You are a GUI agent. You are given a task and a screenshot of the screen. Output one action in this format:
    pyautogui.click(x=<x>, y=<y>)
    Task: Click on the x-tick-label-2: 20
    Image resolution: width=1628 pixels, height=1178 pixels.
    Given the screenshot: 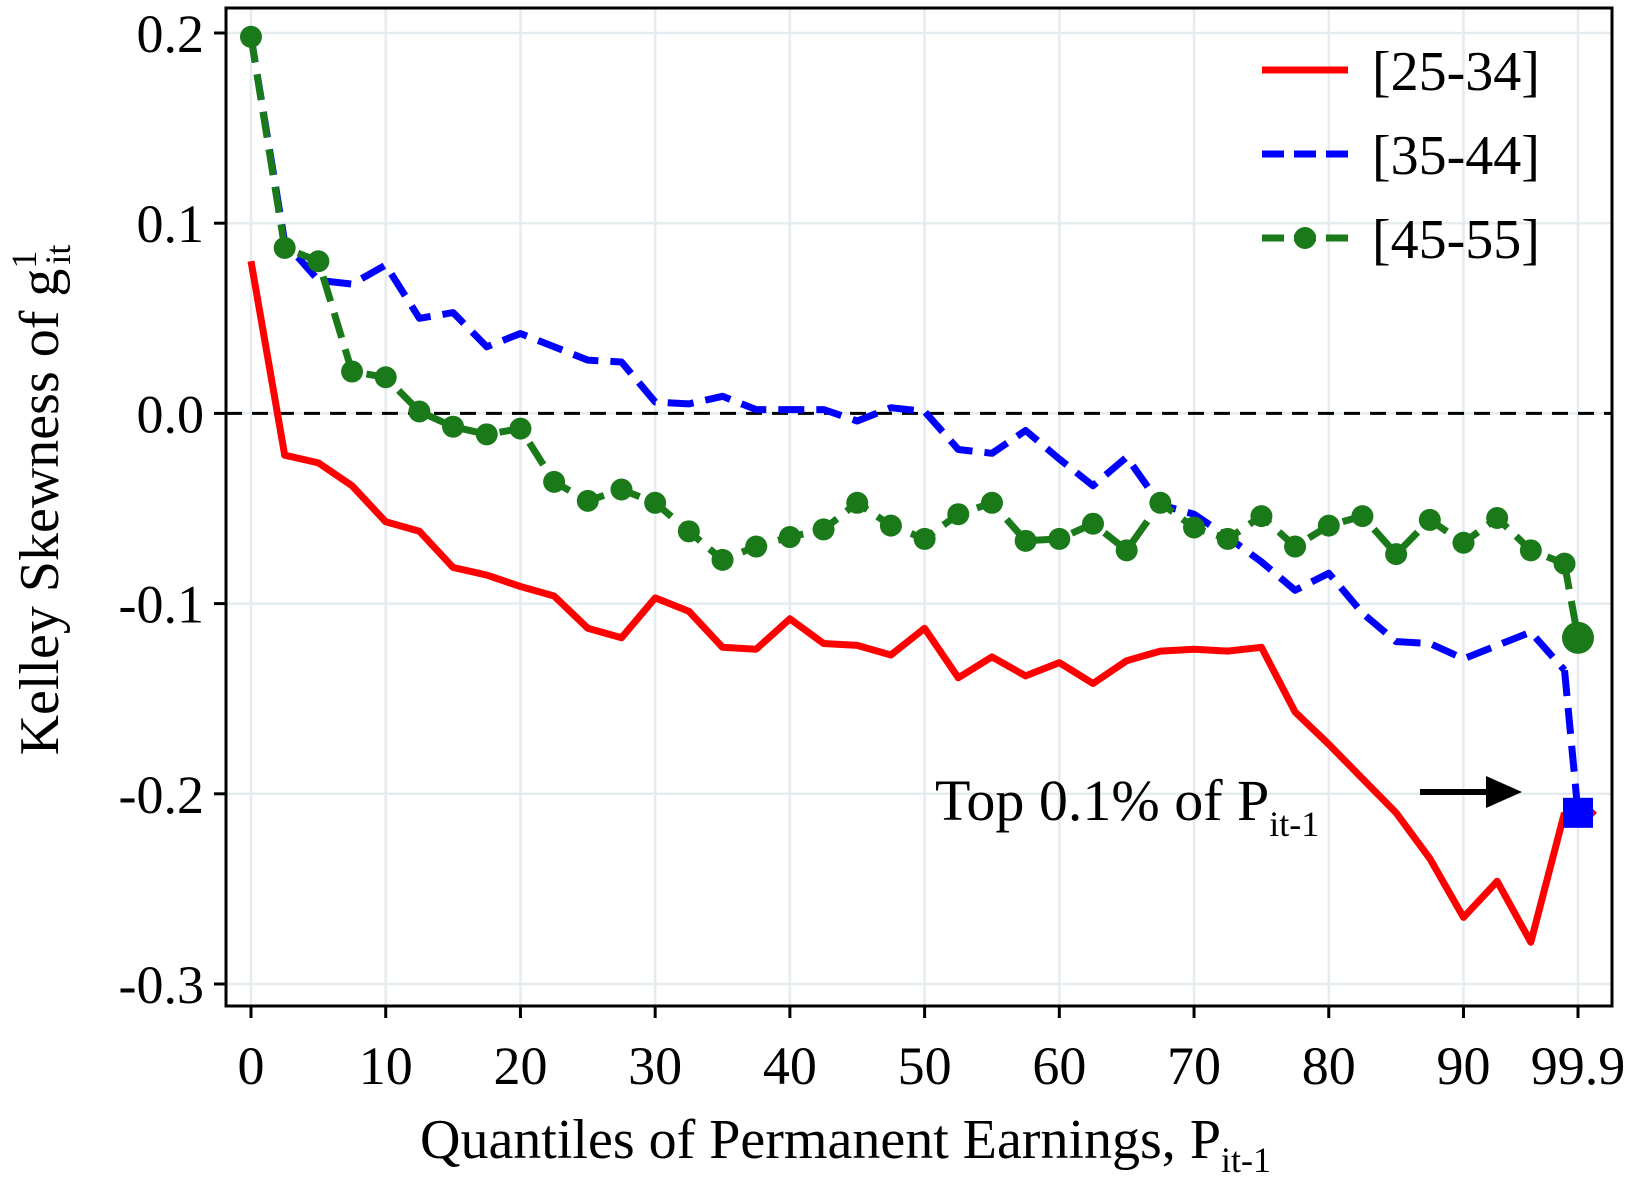 What is the action you would take?
    pyautogui.click(x=520, y=1066)
    